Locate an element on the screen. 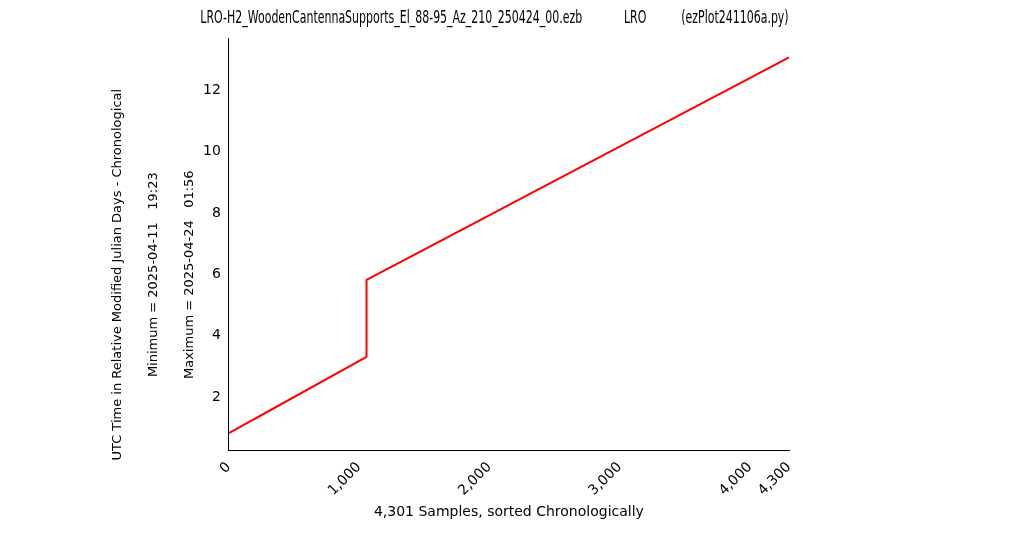  x-axis-title: 4,301 Samples, sorted Chronologically is located at coordinates (508, 511).